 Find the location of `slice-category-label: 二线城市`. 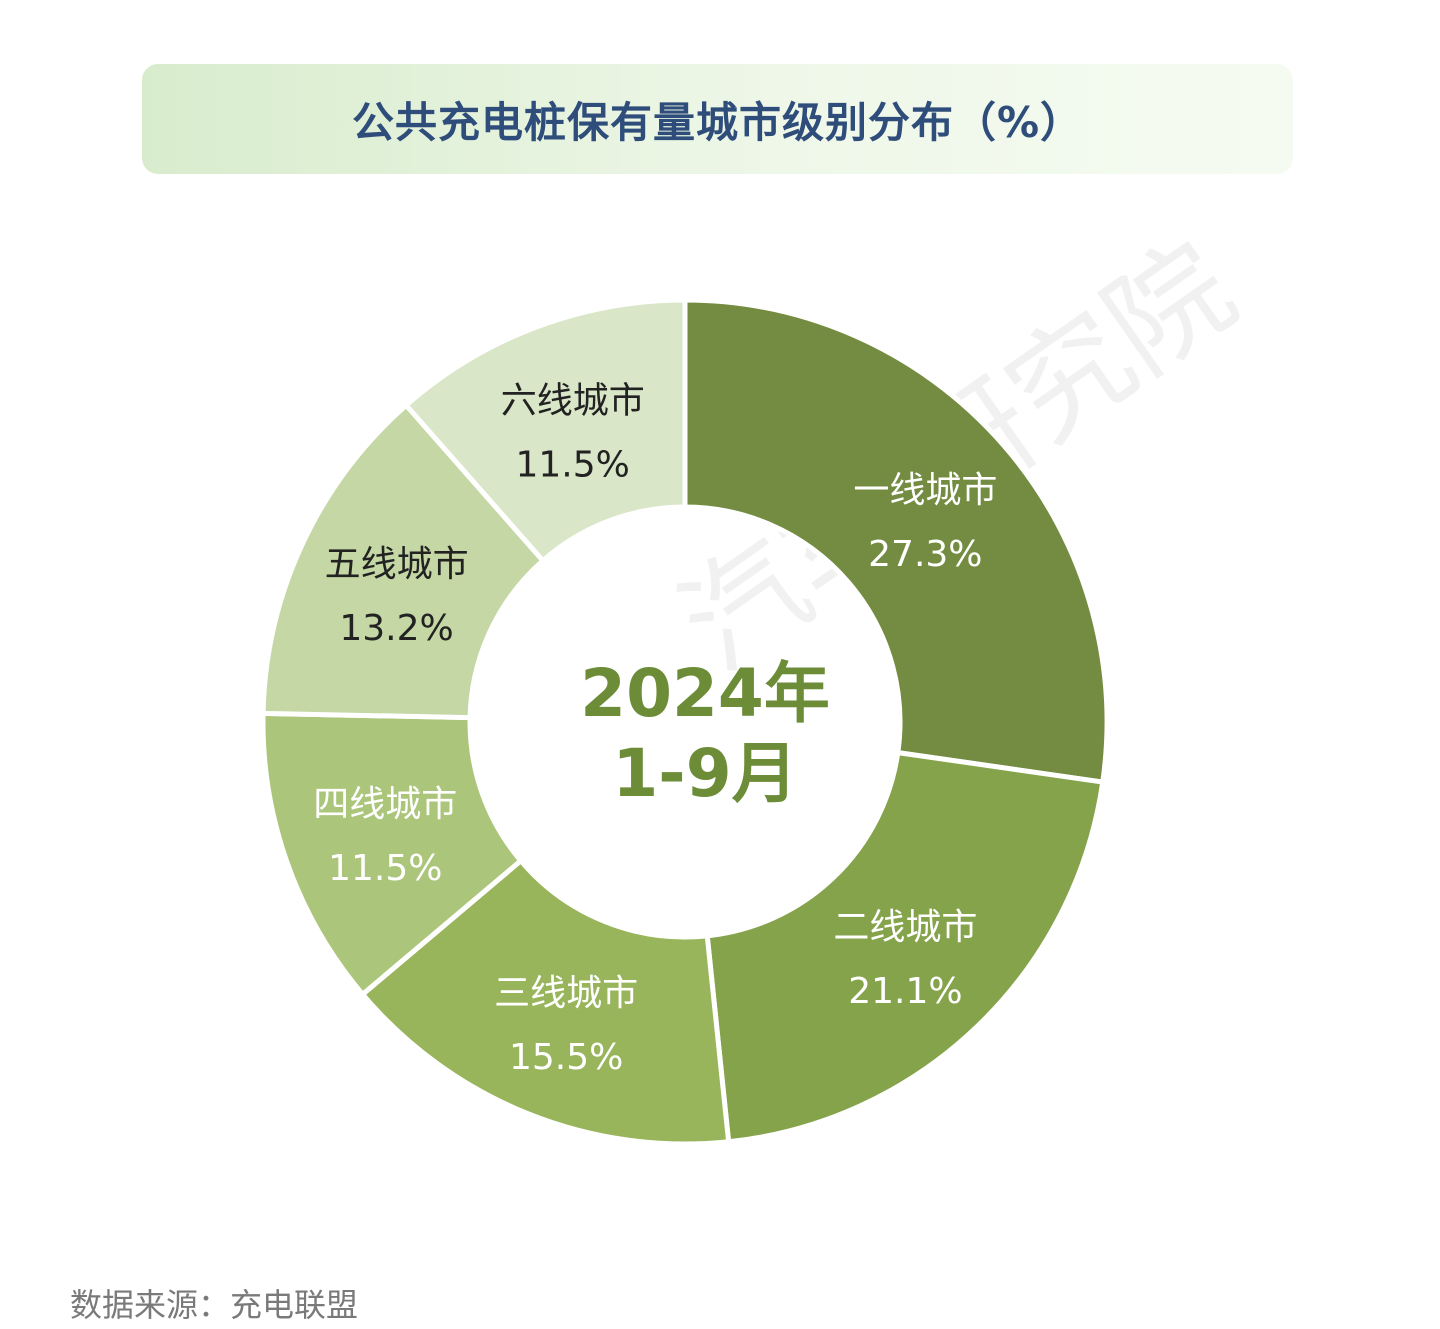

slice-category-label: 二线城市 is located at coordinates (905, 927).